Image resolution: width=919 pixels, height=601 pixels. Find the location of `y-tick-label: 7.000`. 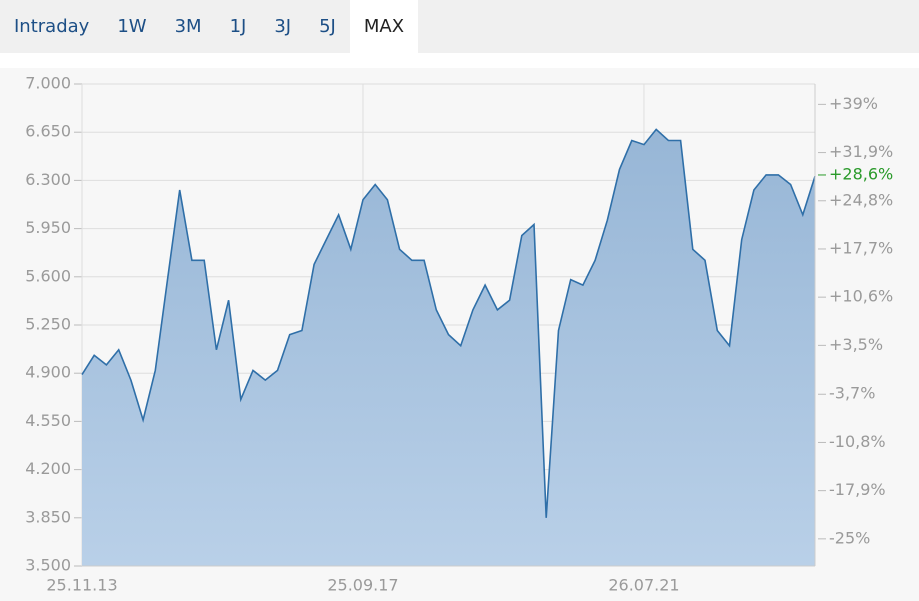

y-tick-label: 7.000 is located at coordinates (48, 83).